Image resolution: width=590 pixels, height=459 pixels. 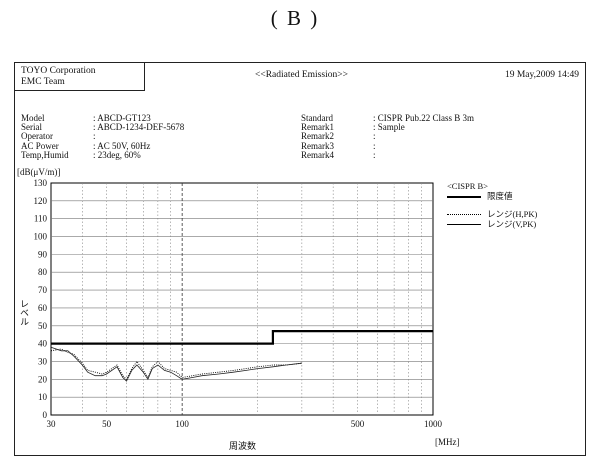 What do you see at coordinates (295, 18) in the screenshot?
I see `figure-caption: ( B )` at bounding box center [295, 18].